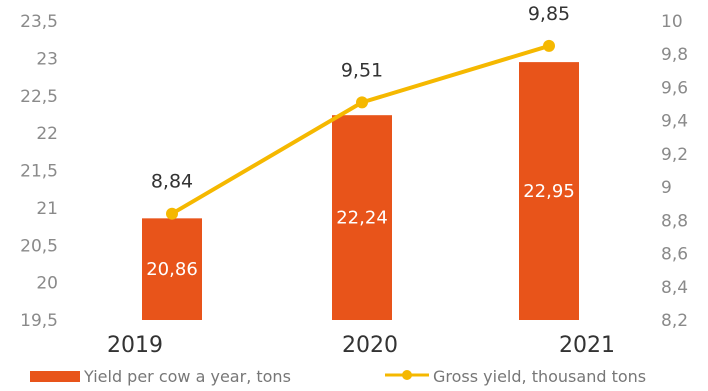  What do you see at coordinates (407, 375) in the screenshot?
I see `legend-swatch-marker` at bounding box center [407, 375].